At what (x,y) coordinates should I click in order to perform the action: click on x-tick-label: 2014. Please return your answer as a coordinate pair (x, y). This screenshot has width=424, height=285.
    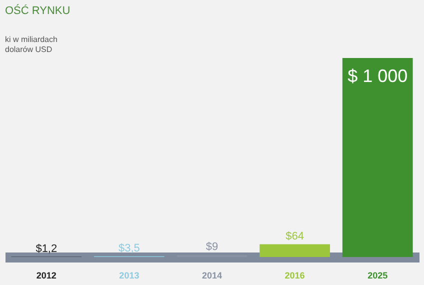
    Looking at the image, I should click on (212, 275).